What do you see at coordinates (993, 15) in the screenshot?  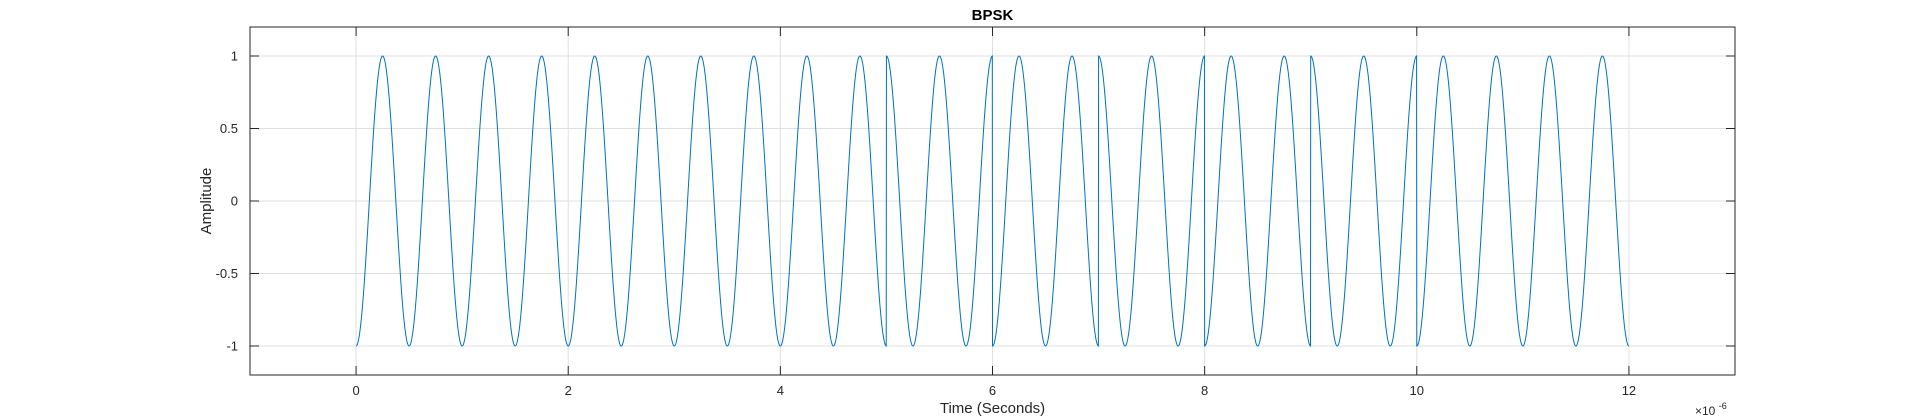 I see `chart-title: BPSK` at bounding box center [993, 15].